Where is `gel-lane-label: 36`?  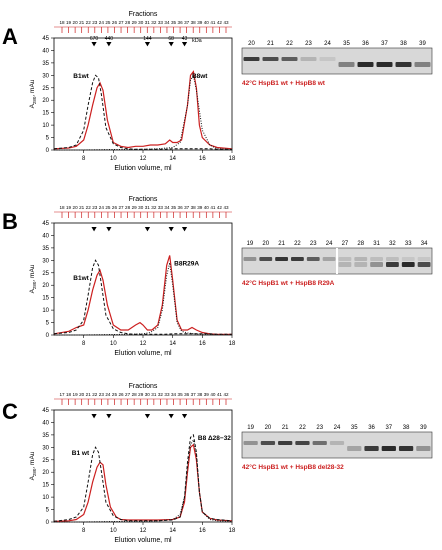 gel-lane-label: 36 is located at coordinates (365, 44).